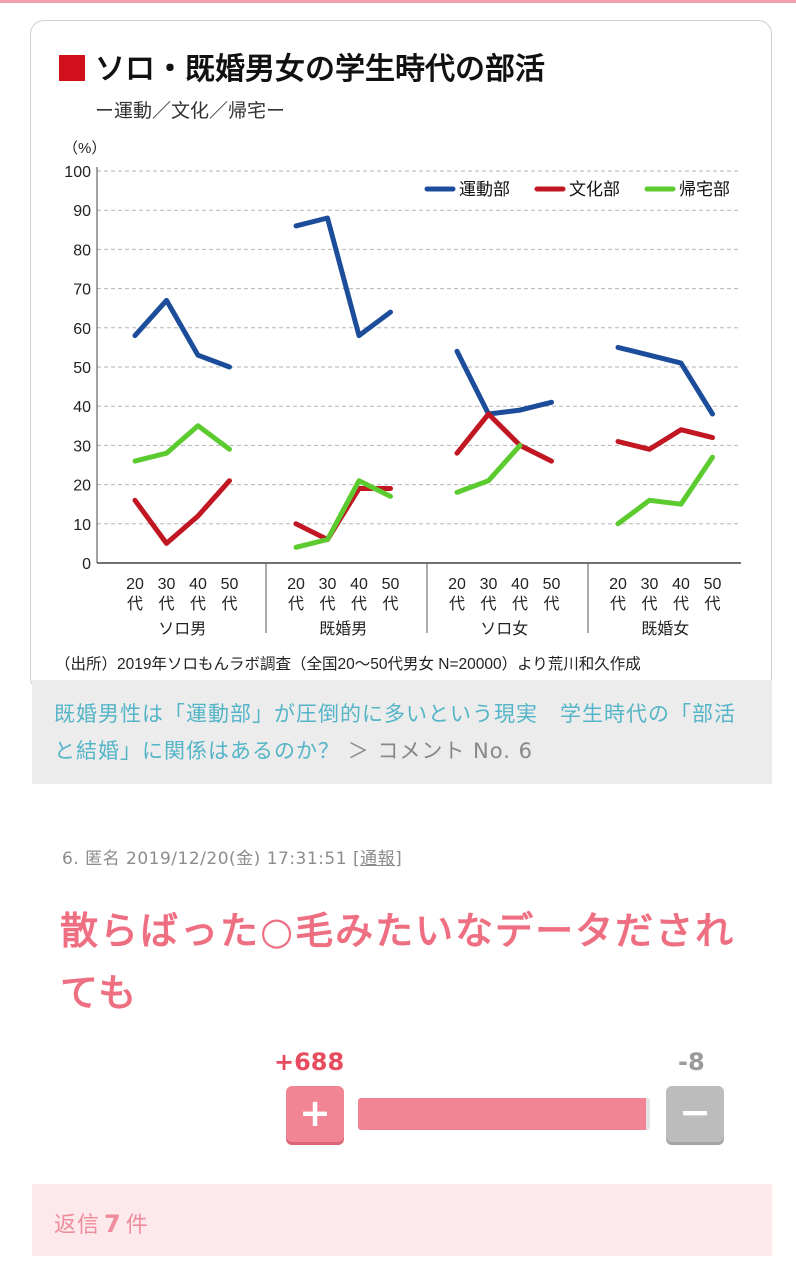 The height and width of the screenshot is (1280, 796). I want to click on y-tick-label: 10, so click(82, 525).